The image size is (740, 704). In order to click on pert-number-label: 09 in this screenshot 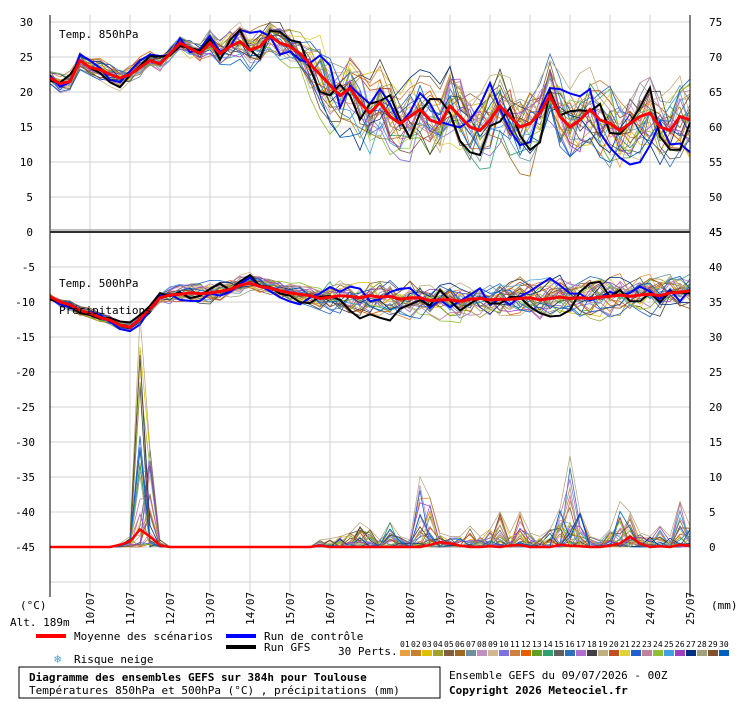, I will do `click(493, 644)`.